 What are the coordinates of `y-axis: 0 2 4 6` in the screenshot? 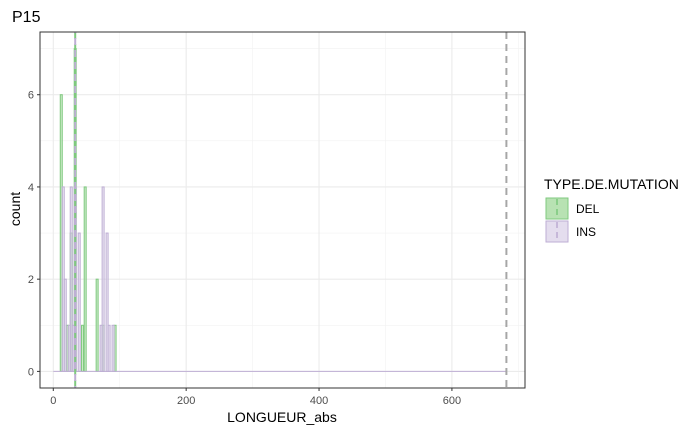 It's located at (34, 234).